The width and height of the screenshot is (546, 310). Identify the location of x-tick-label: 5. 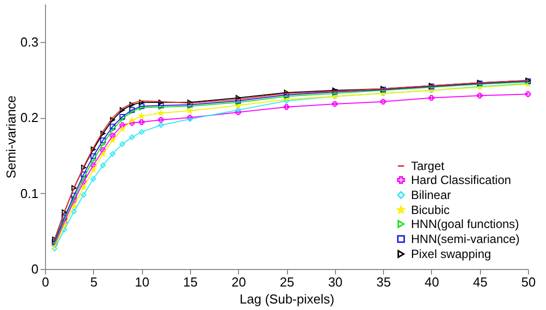
(94, 282).